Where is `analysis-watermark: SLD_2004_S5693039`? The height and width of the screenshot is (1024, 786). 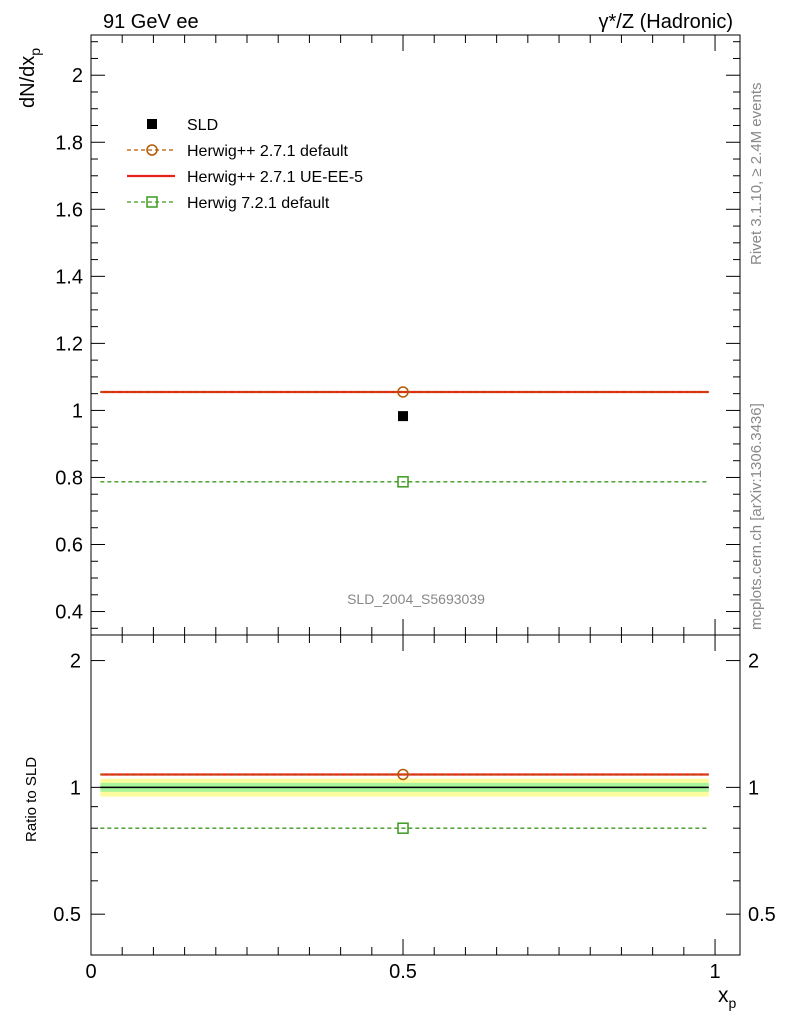 analysis-watermark: SLD_2004_S5693039 is located at coordinates (416, 599).